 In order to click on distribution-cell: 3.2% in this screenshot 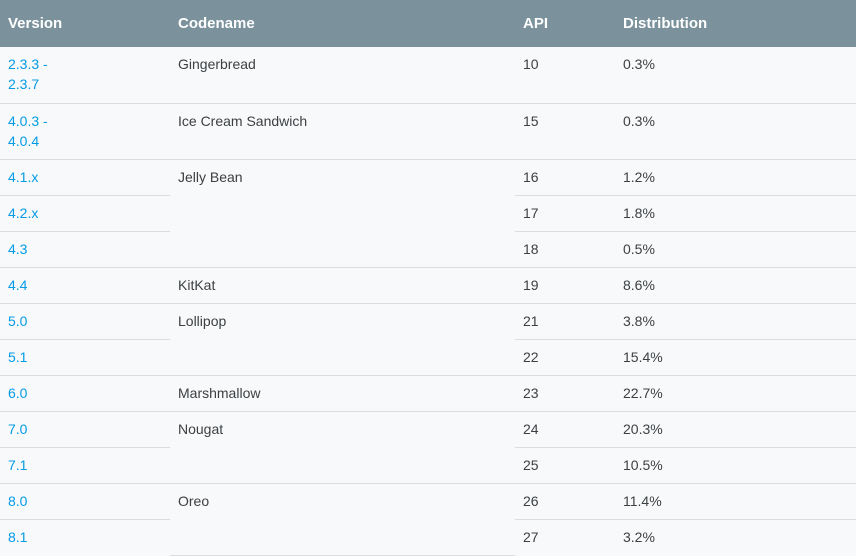, I will do `click(735, 537)`.